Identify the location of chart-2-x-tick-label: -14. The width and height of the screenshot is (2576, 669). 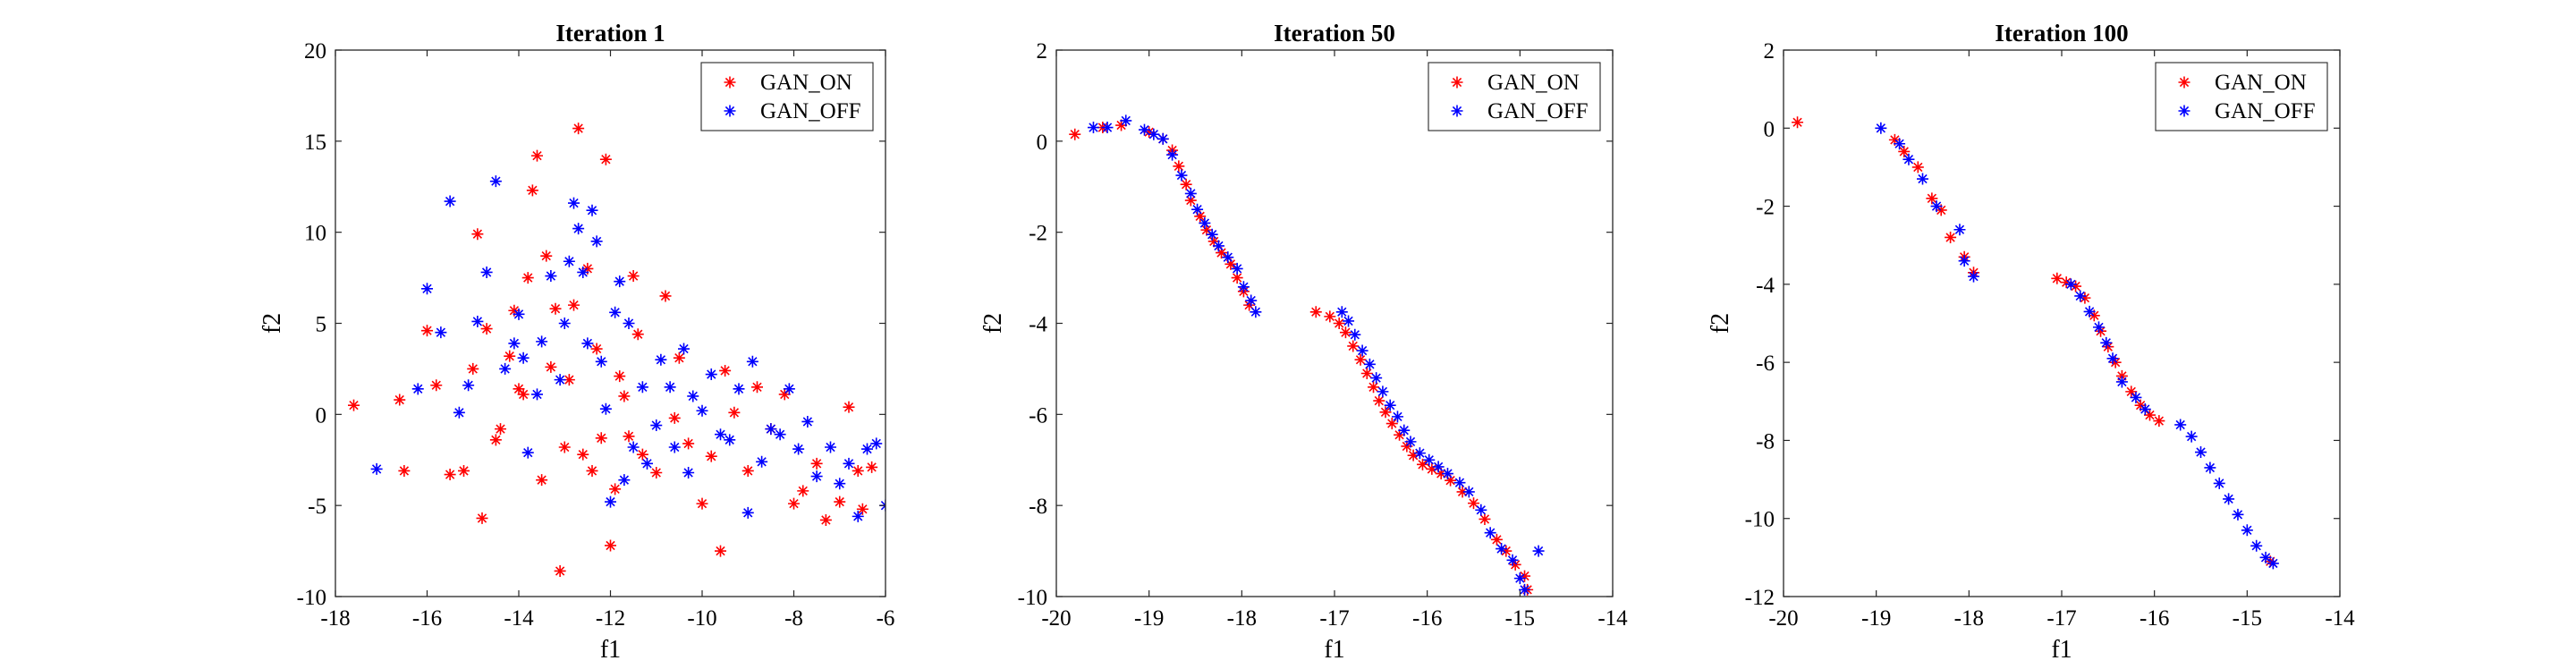
(1612, 618).